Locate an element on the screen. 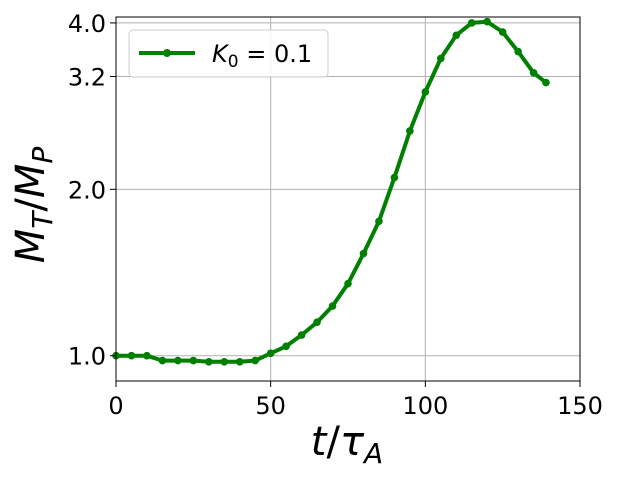  y-tick-label: 4.0 is located at coordinates (87, 24).